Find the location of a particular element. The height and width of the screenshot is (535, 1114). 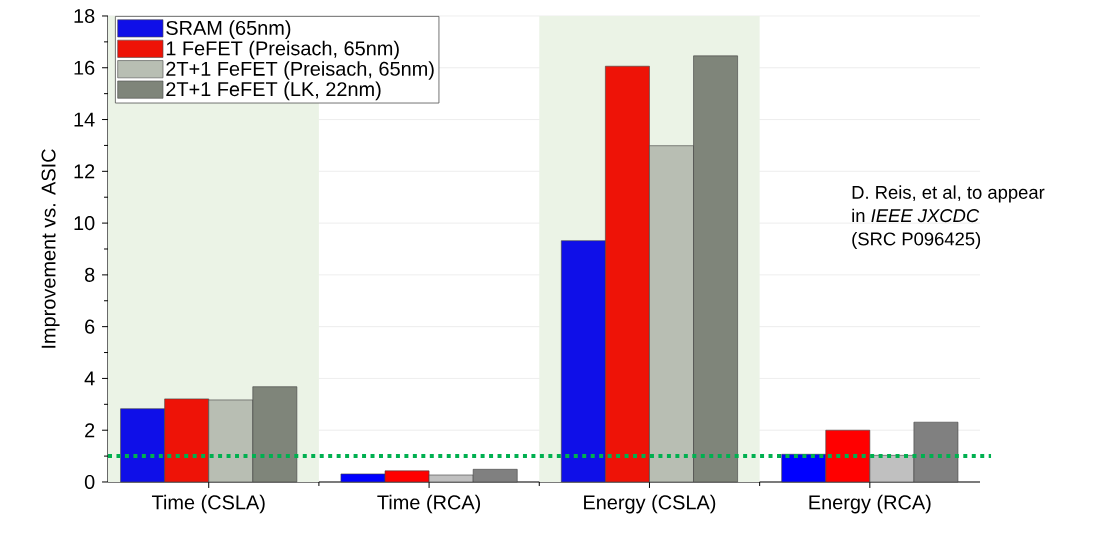

y-tick-label: 16 is located at coordinates (84, 67).